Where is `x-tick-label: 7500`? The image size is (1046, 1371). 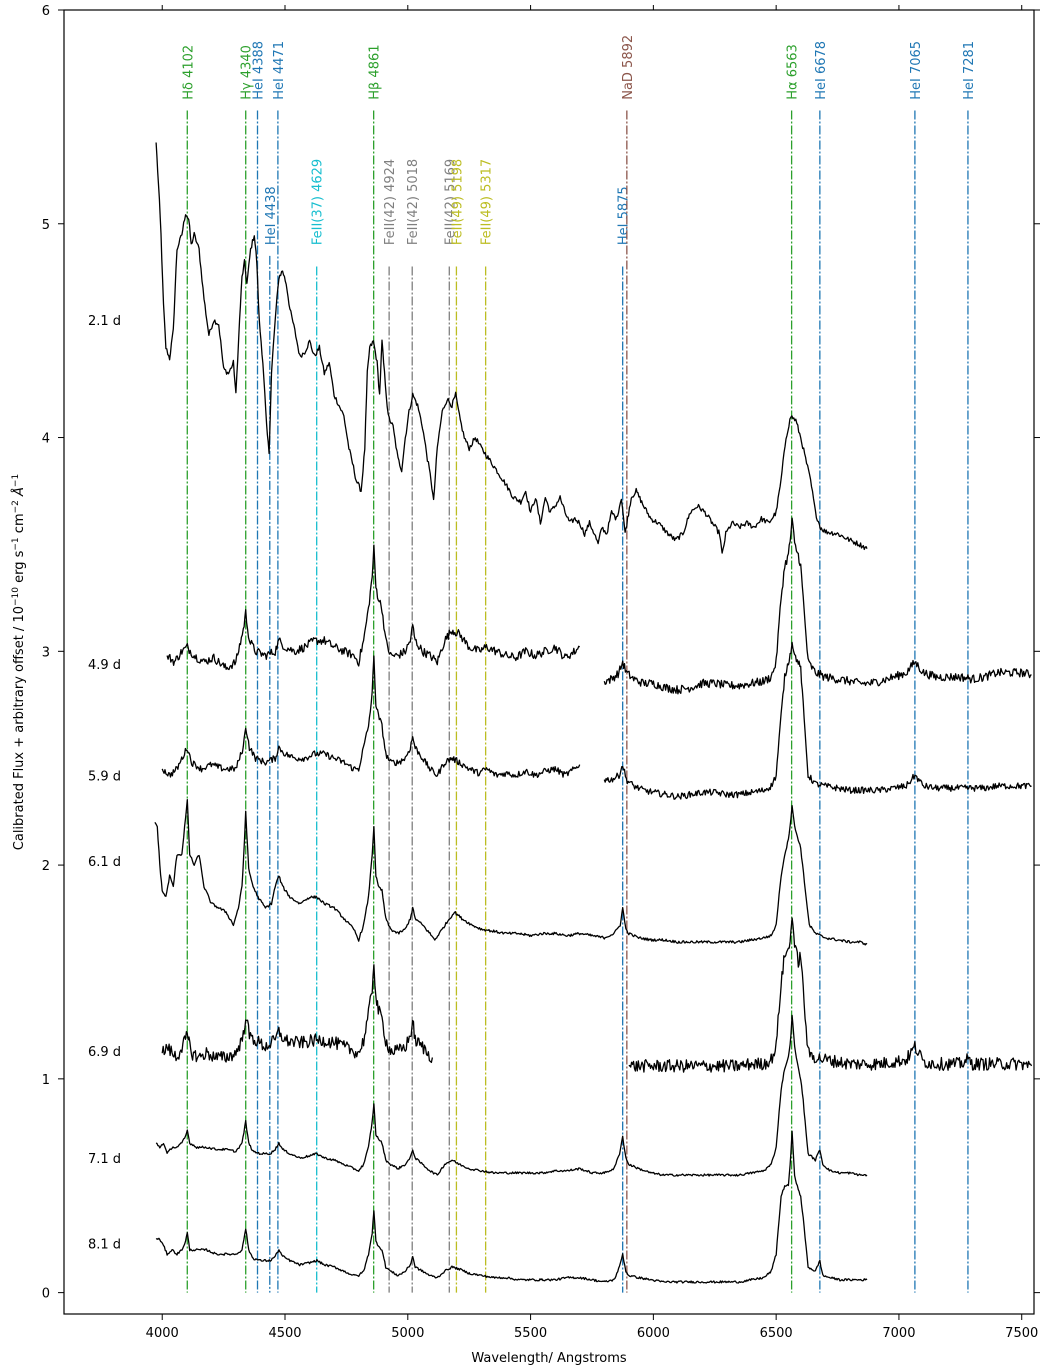 x-tick-label: 7500 is located at coordinates (1021, 1333).